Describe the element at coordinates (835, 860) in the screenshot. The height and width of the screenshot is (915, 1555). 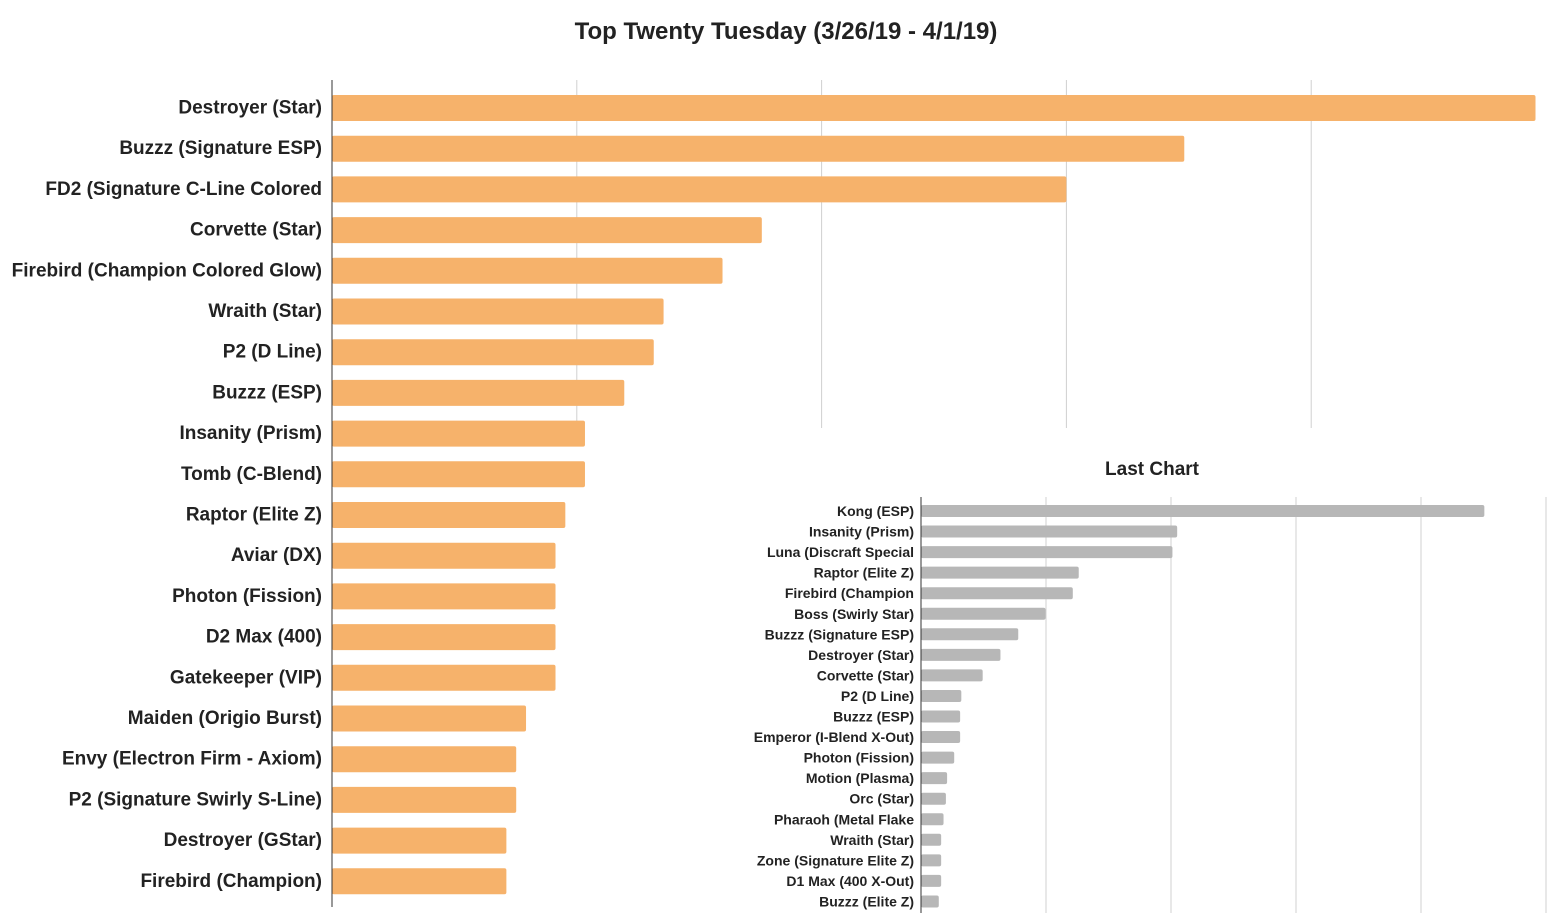
I see `last-category-label: Zone (Signature Elite Z)` at that location.